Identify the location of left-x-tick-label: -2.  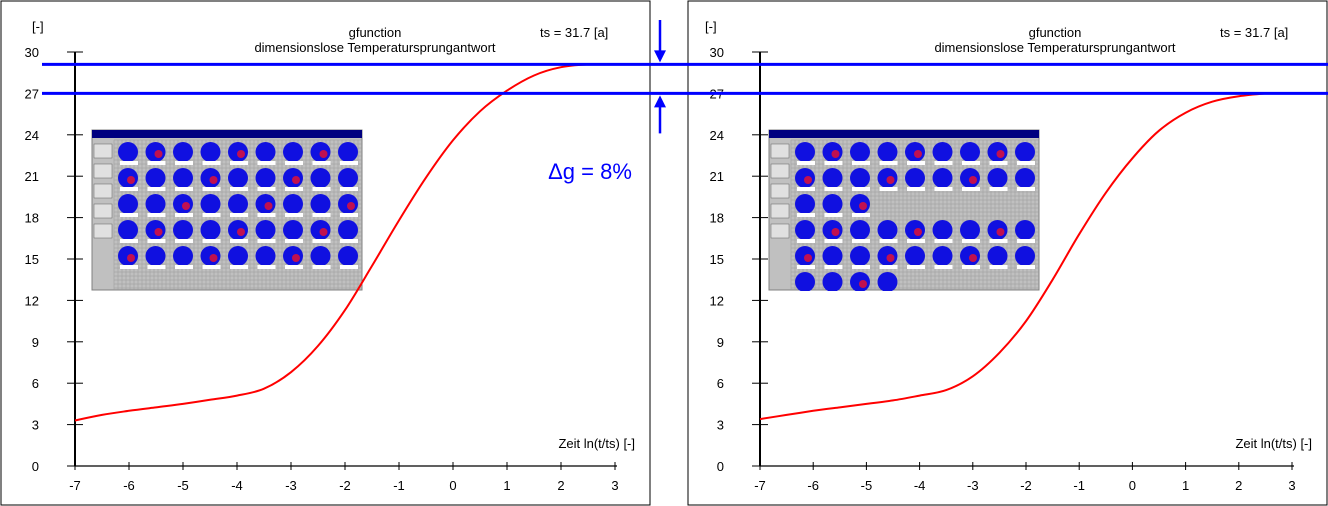
(345, 485).